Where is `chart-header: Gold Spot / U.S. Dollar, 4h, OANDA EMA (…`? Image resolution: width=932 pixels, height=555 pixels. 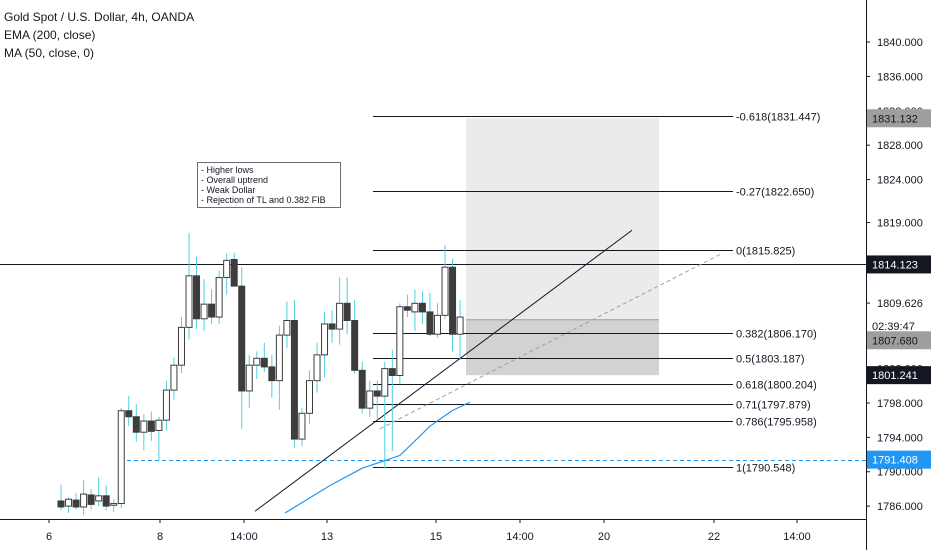 chart-header: Gold Spot / U.S. Dollar, 4h, OANDA EMA (… is located at coordinates (99, 35).